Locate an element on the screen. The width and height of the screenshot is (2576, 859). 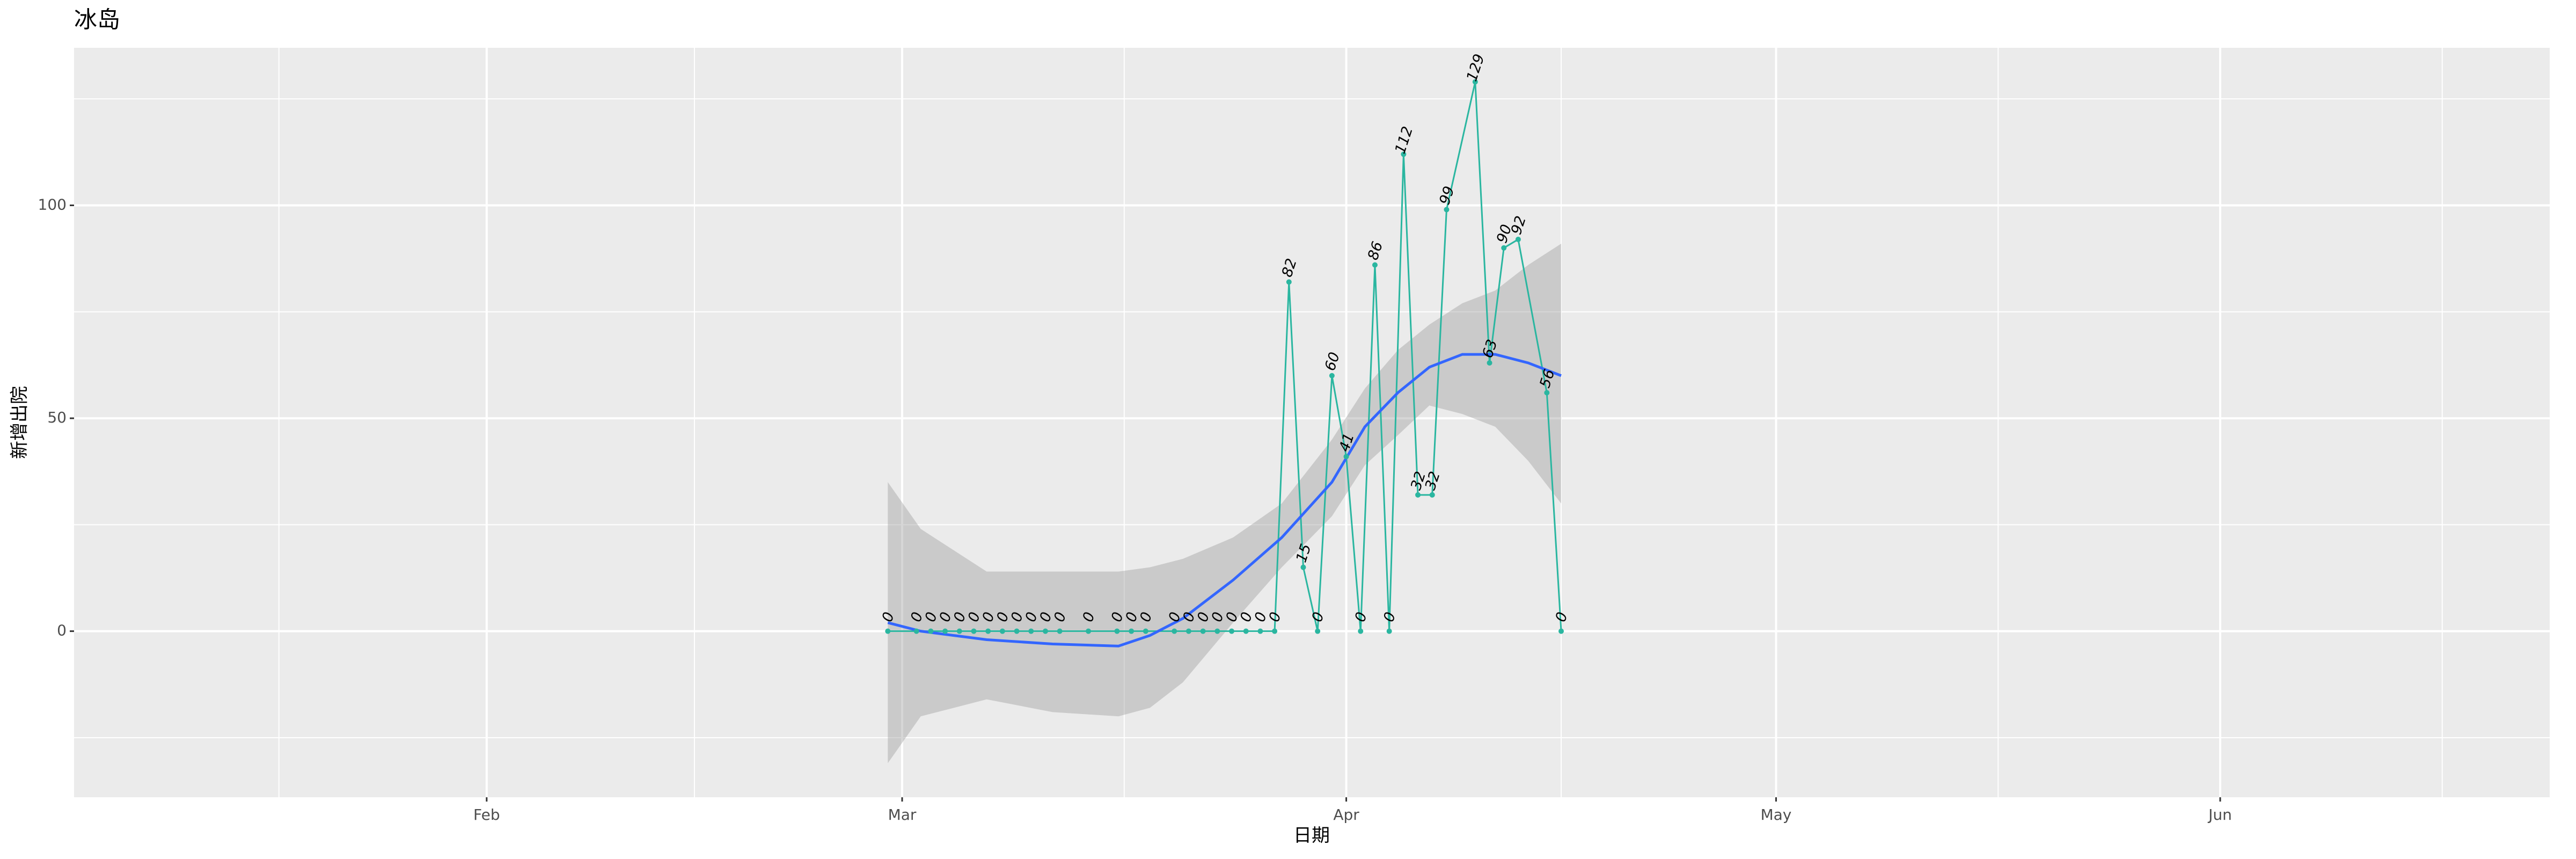
chart-title: 冰岛 is located at coordinates (97, 20).